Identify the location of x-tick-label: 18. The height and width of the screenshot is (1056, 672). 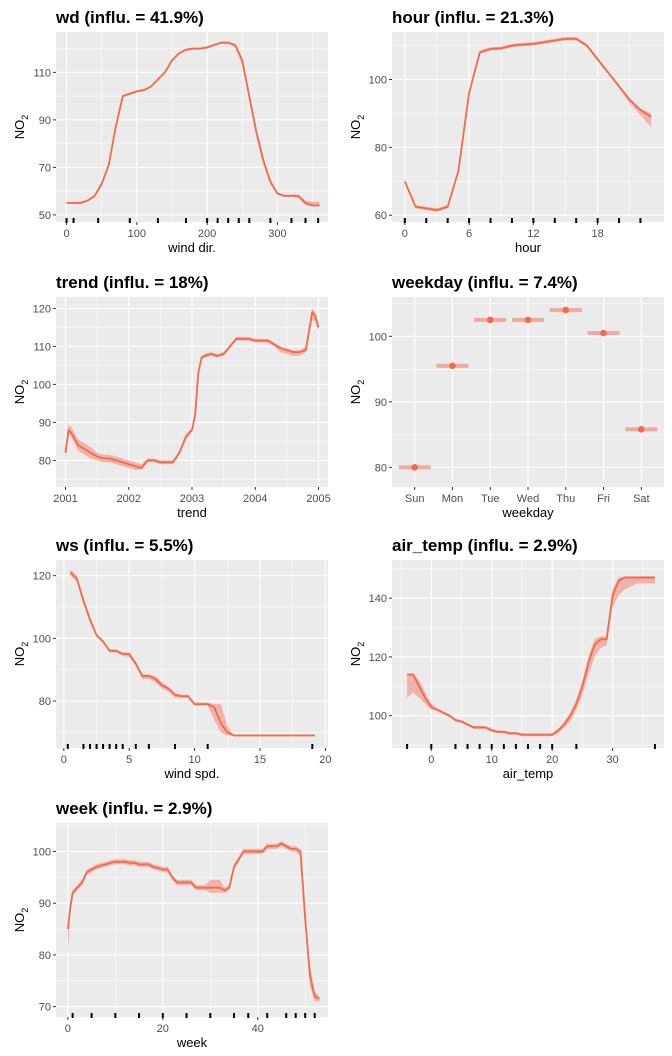
(597, 234).